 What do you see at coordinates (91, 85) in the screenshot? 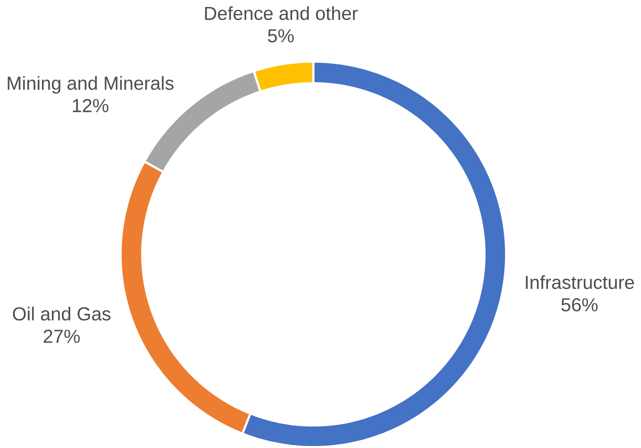
I see `slice-label: Mining and Minerals` at bounding box center [91, 85].